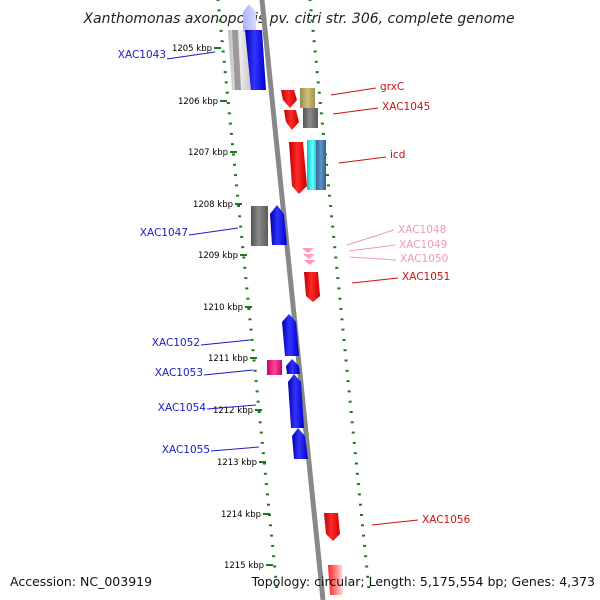 The height and width of the screenshot is (600, 600). Describe the element at coordinates (274, 367) in the screenshot. I see `gene-block-xac1053` at that location.